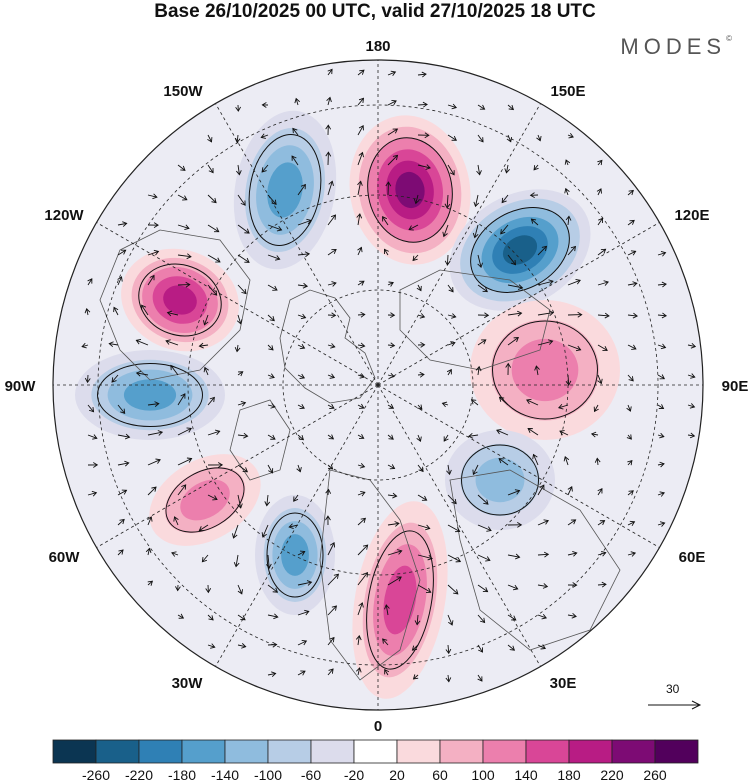 Image resolution: width=750 pixels, height=783 pixels. Describe the element at coordinates (295, 555) in the screenshot. I see `anomaly-negative-southwest` at that location.